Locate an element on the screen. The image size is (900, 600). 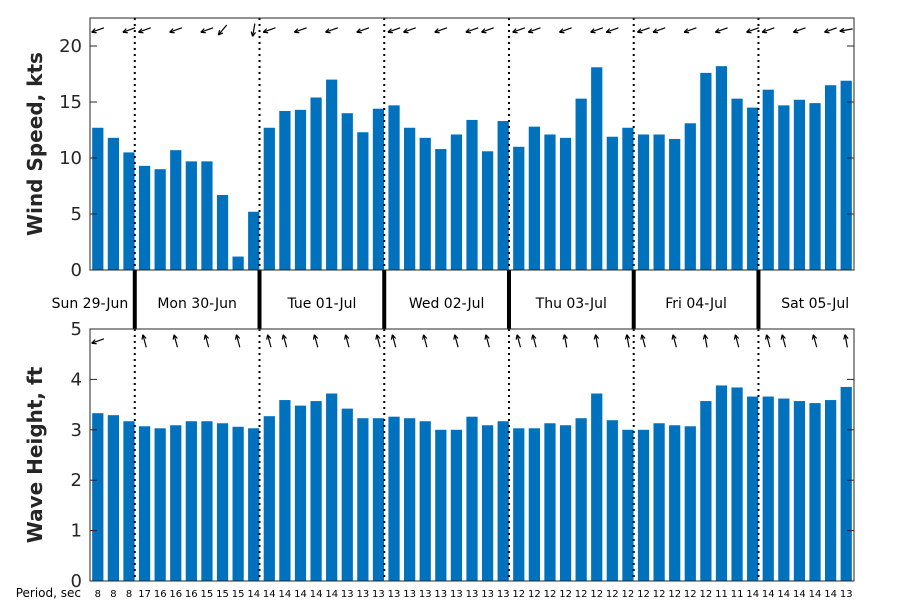
day-label: Sun 29-Jun is located at coordinates (90, 304).